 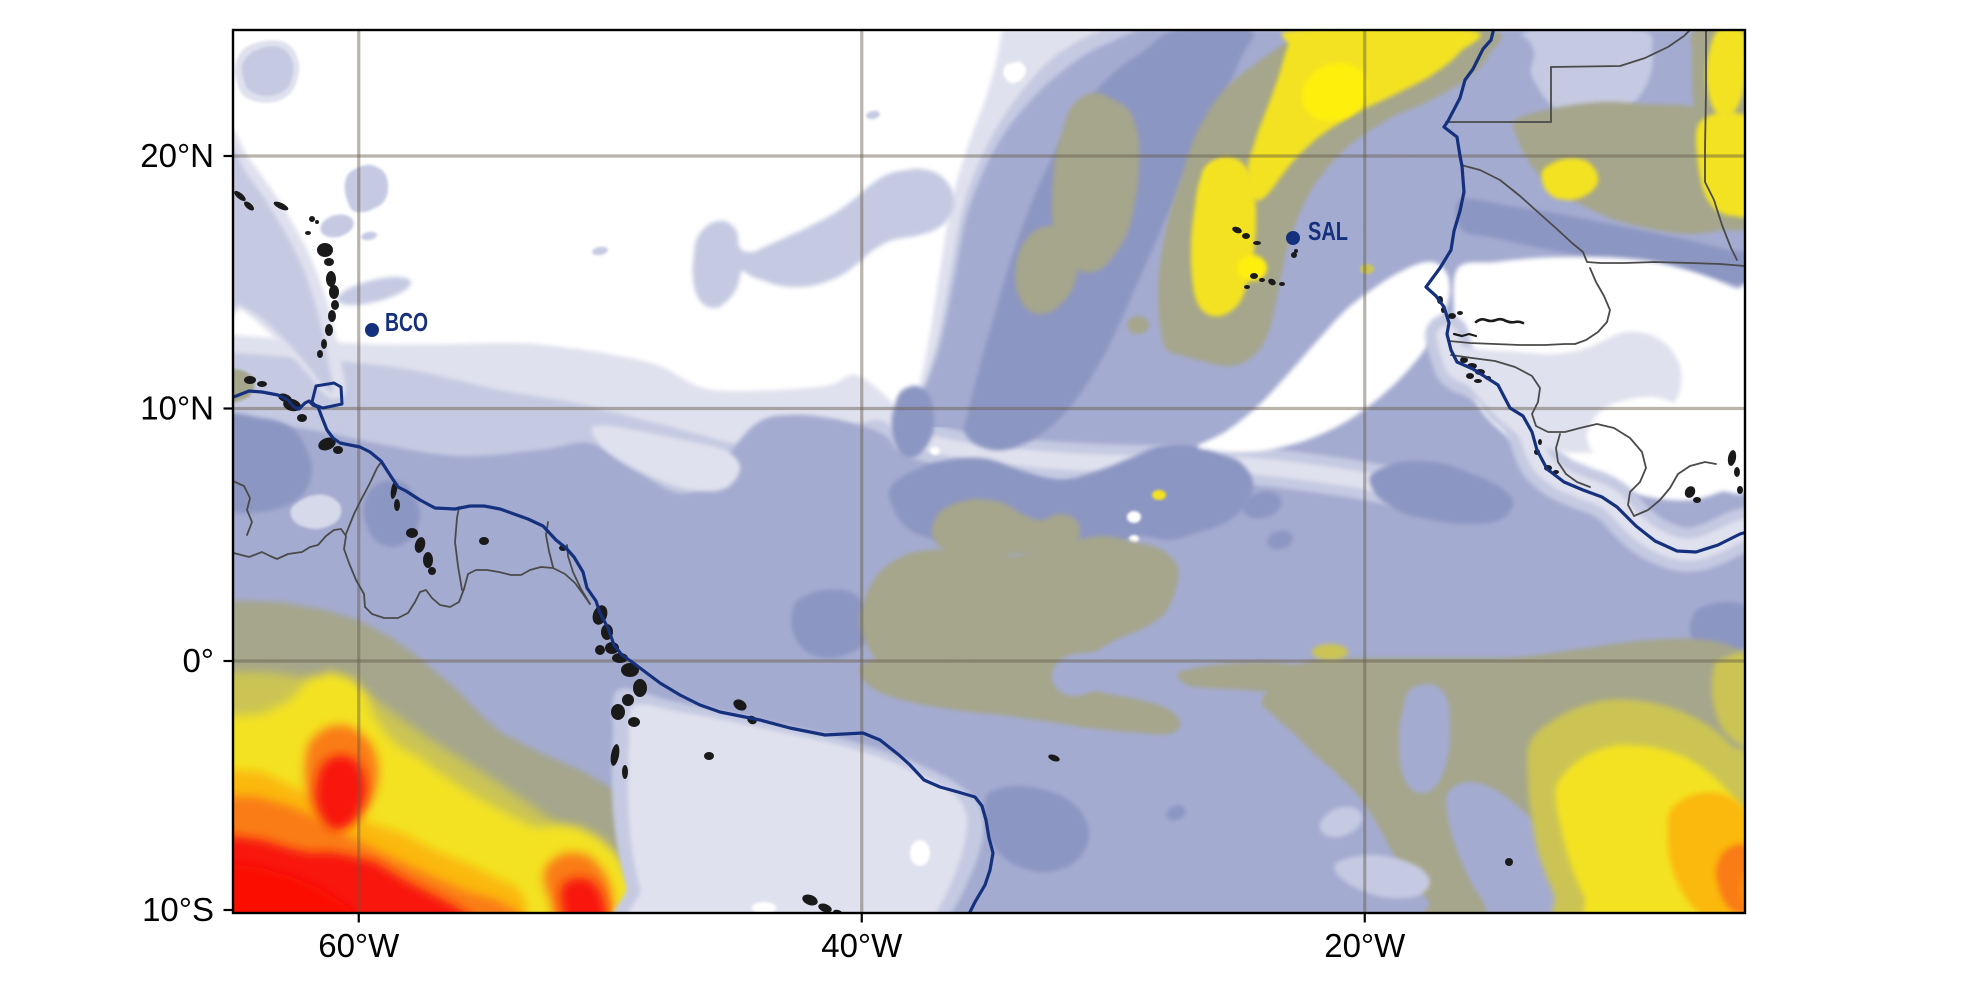 I want to click on svg-text: 60°W, so click(x=359, y=945).